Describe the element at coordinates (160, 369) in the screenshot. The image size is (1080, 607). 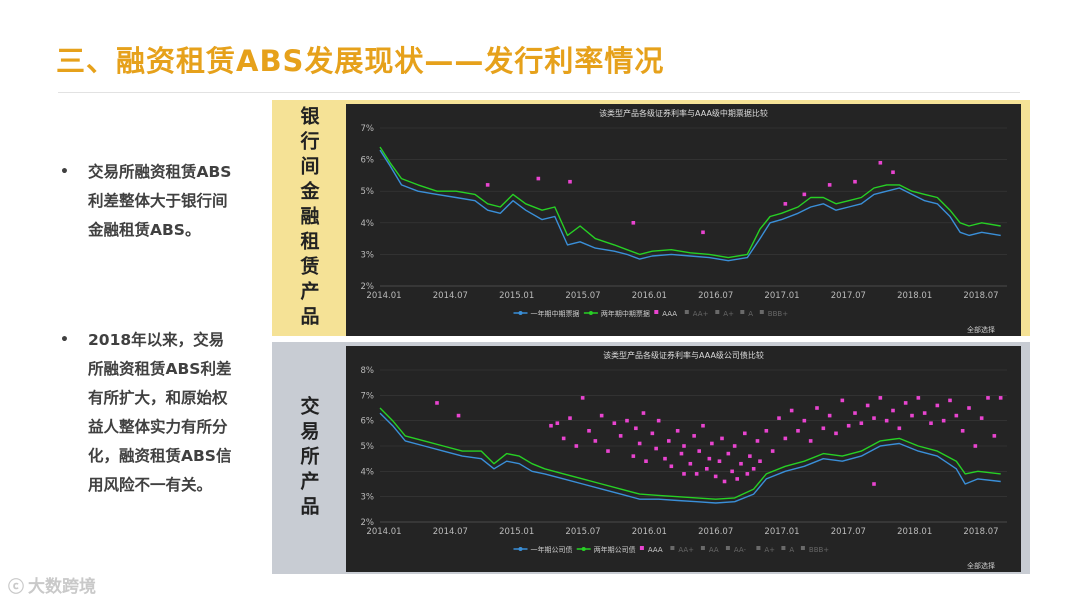
I see `bullet-line: 所融资租赁ABS利差` at that location.